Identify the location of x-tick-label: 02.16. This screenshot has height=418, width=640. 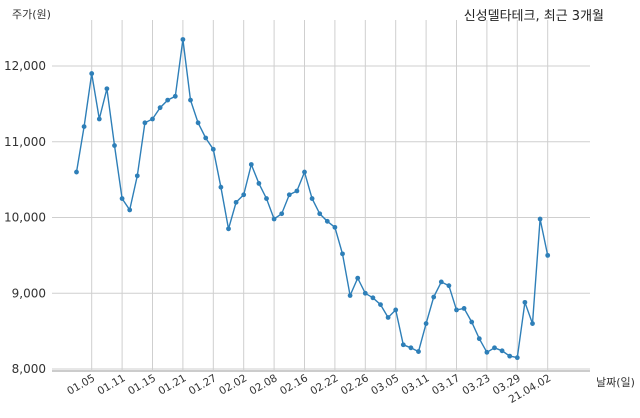
(294, 385).